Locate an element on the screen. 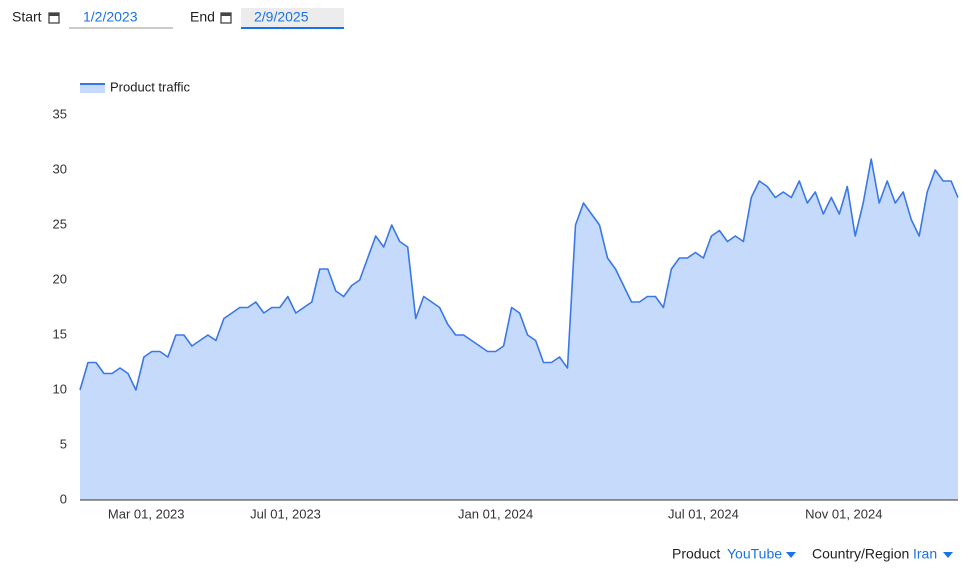  y-tick-label: 15 is located at coordinates (60, 333).